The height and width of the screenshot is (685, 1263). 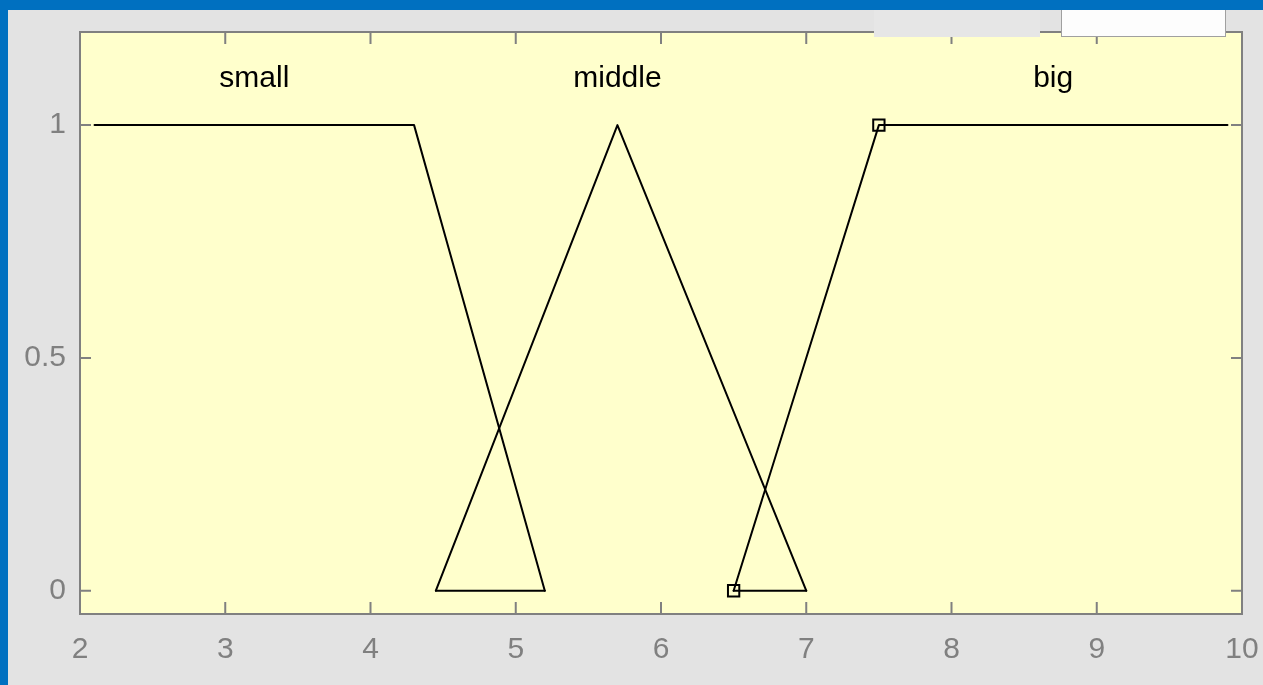 I want to click on x-tick-label: 8, so click(x=951, y=648).